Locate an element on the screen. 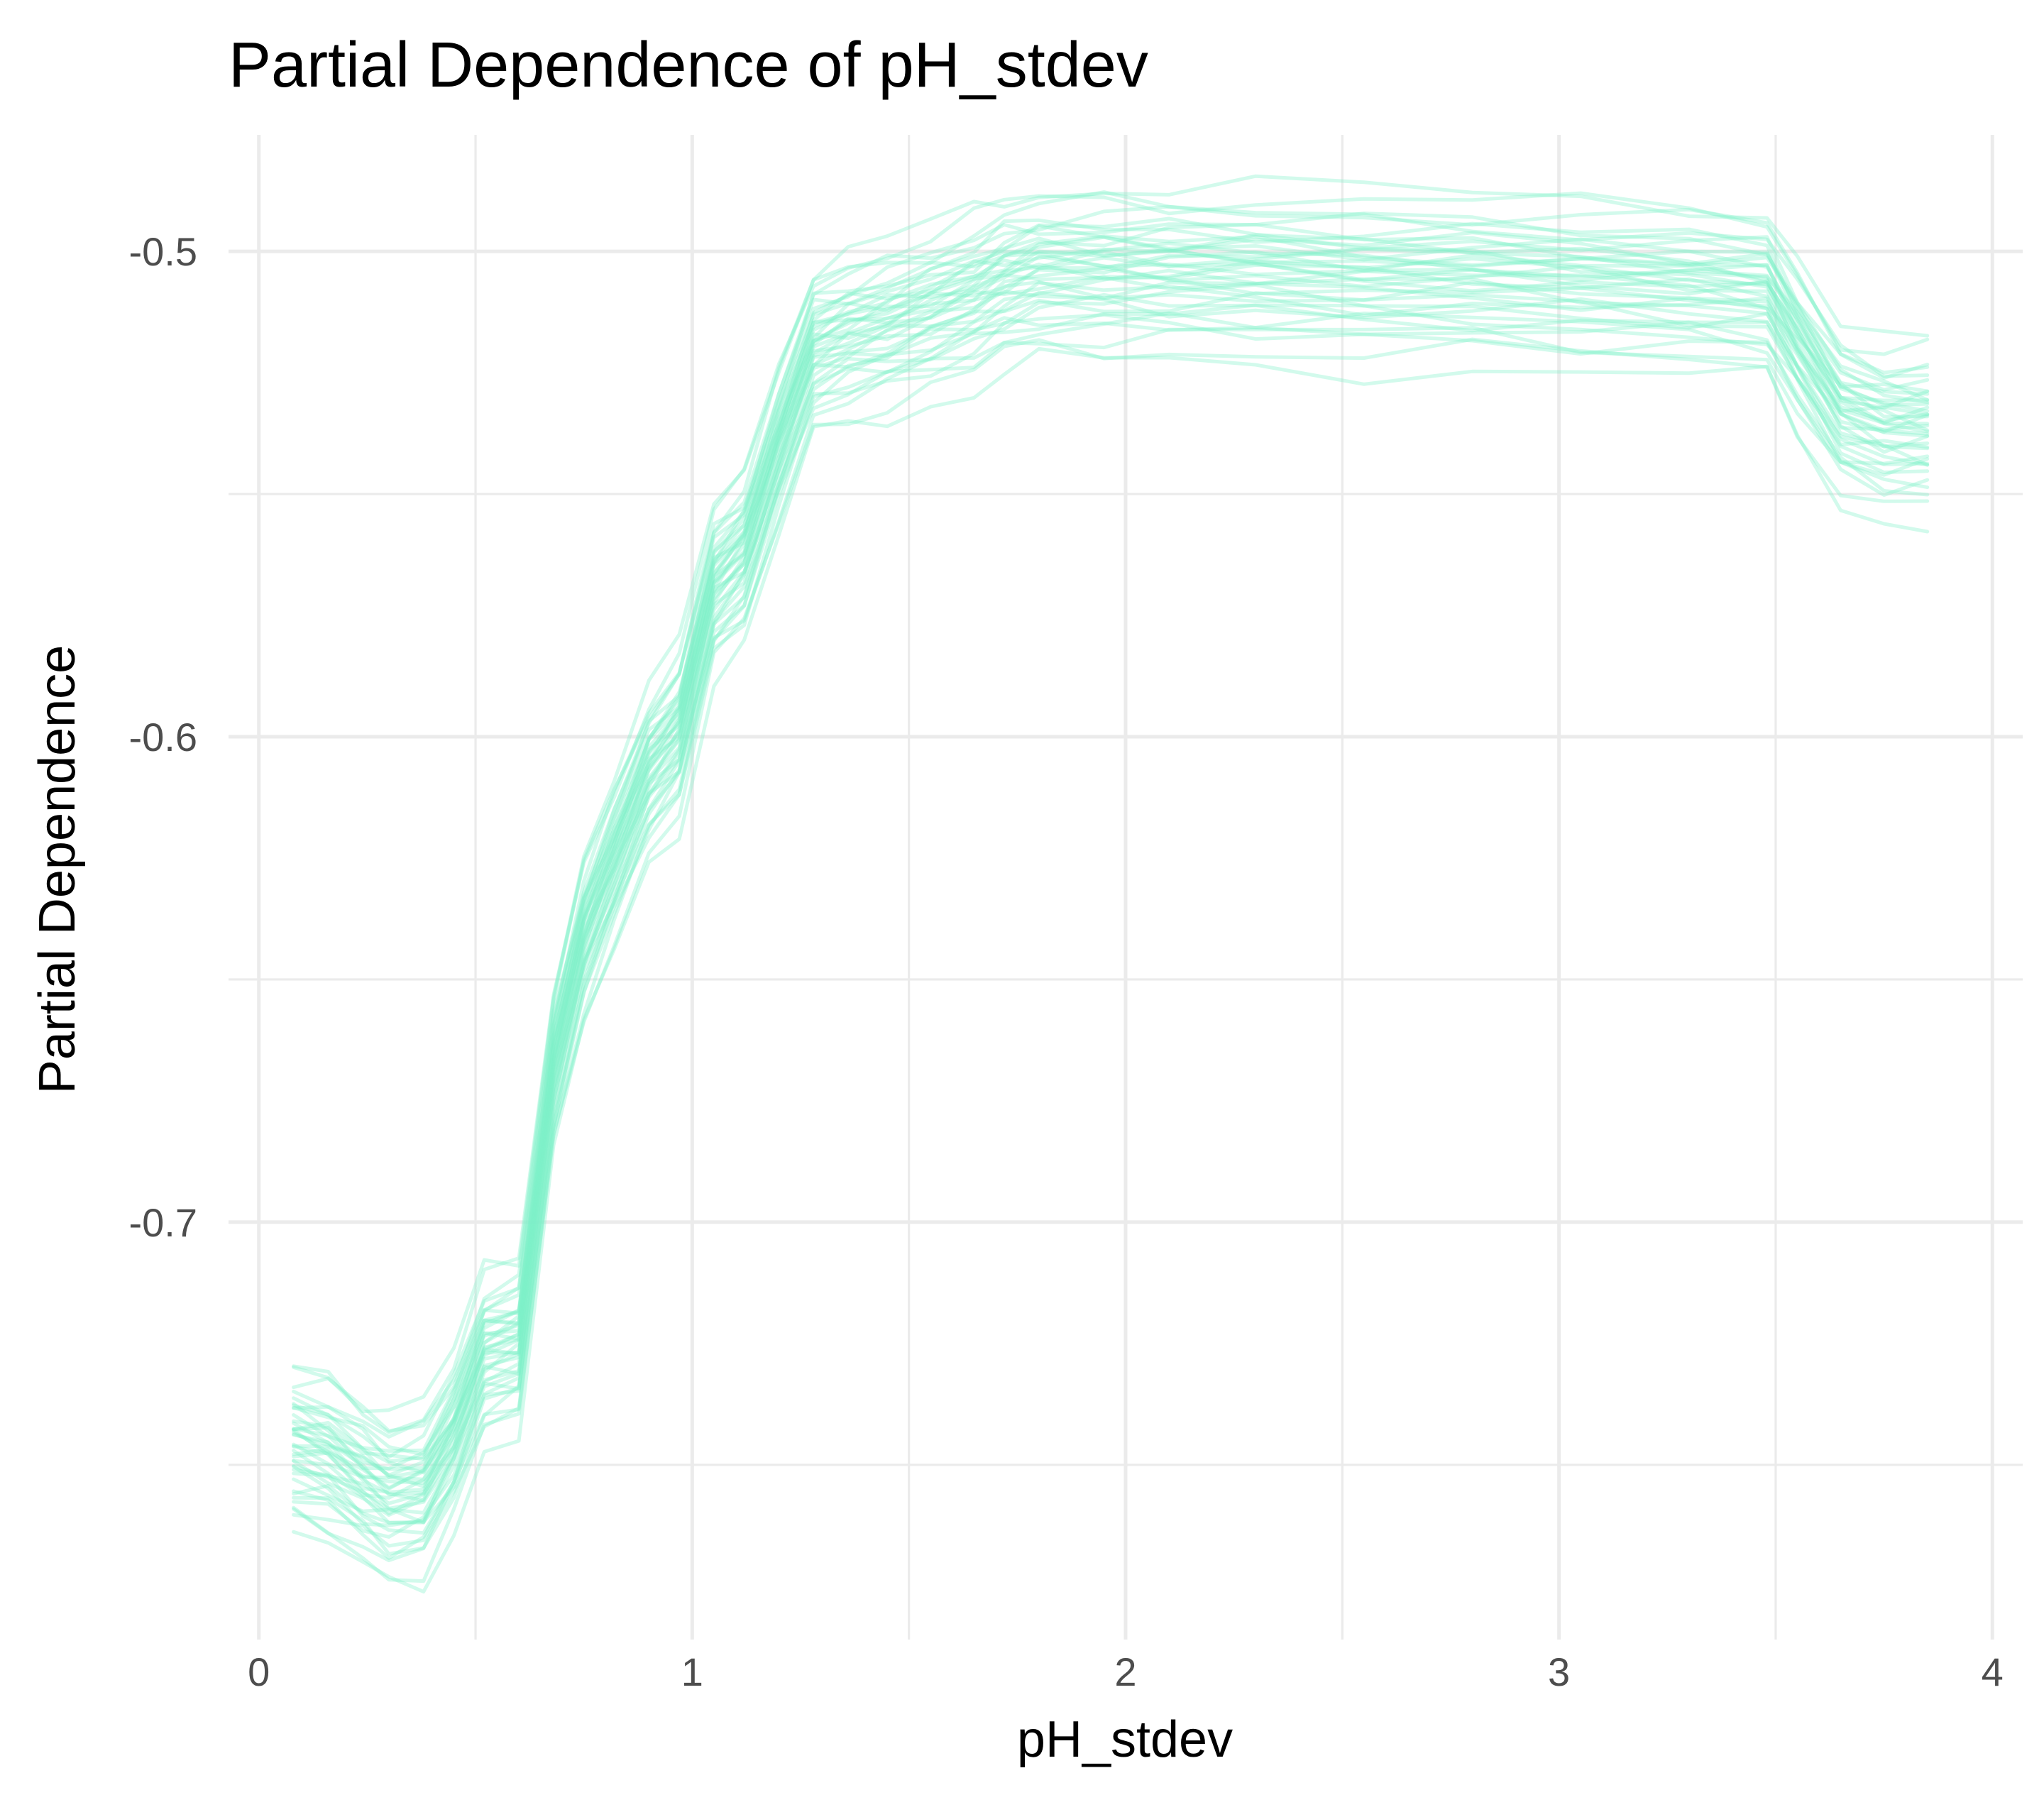 This screenshot has height=1817, width=2044. x-tick-label: 2 is located at coordinates (1125, 1671).